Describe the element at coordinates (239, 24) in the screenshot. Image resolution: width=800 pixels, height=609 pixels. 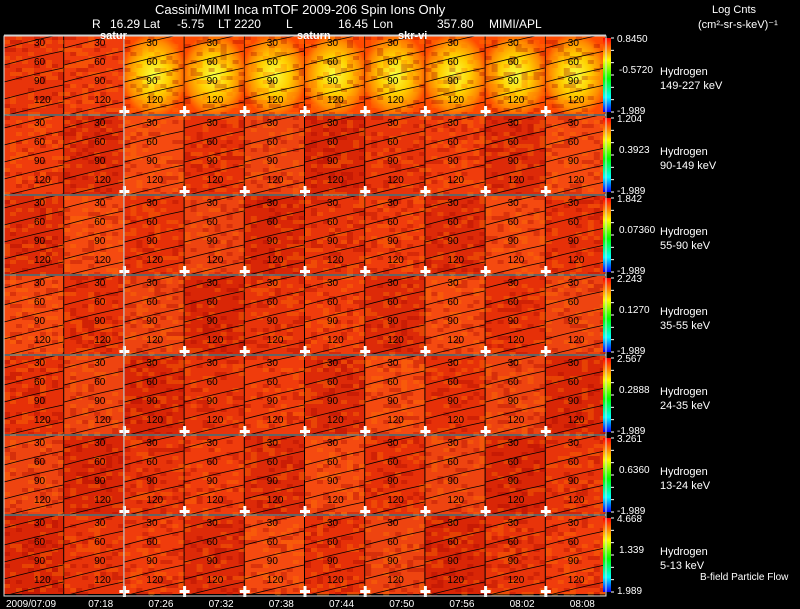
I see `lt-label: LT 2220` at that location.